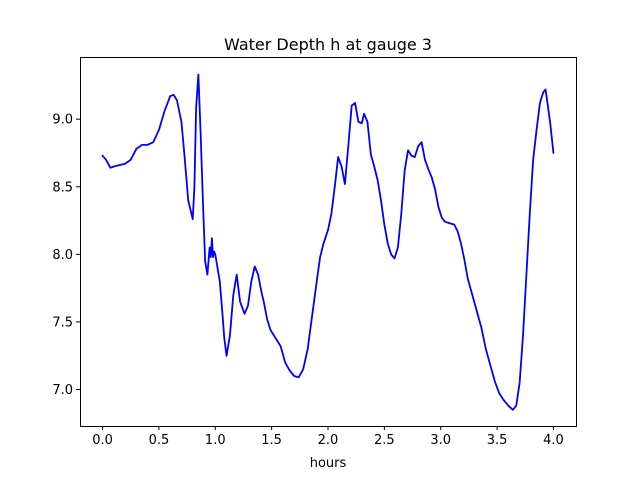 The width and height of the screenshot is (640, 480). What do you see at coordinates (553, 440) in the screenshot?
I see `x-tick-label: 4.0` at bounding box center [553, 440].